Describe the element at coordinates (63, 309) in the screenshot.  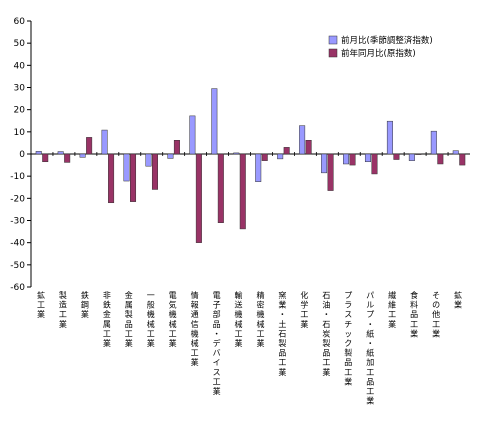
I see `x-category-label: 製造工業` at that location.